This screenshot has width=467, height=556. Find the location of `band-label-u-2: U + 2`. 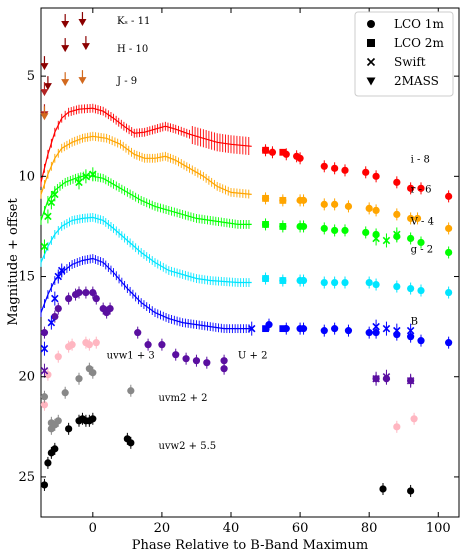

band-label-u-2: U + 2 is located at coordinates (253, 356).